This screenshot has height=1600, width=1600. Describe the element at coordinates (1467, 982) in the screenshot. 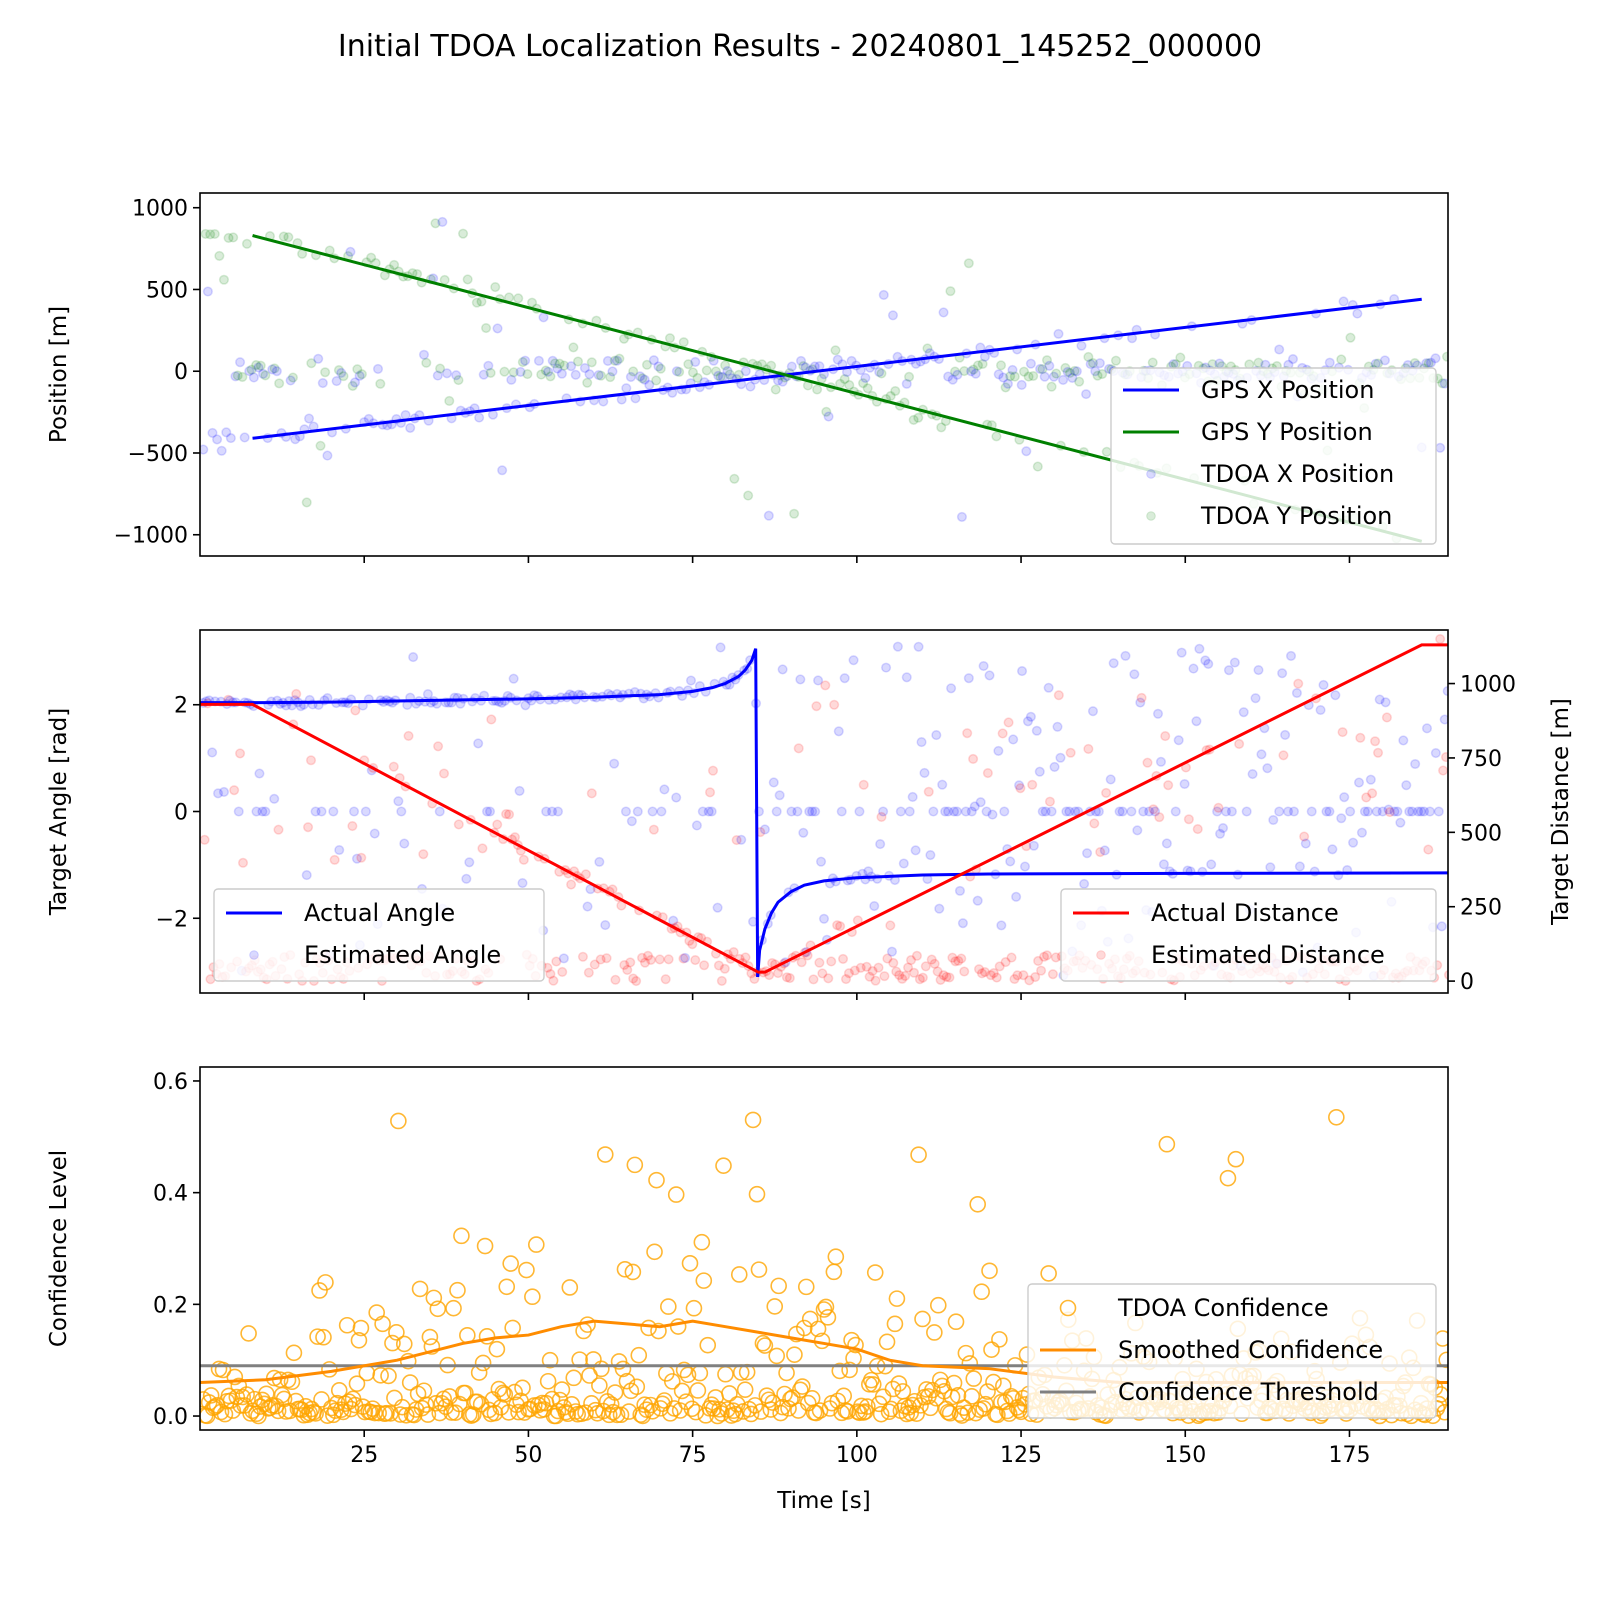

I see `y-right-tick-label: 0` at that location.